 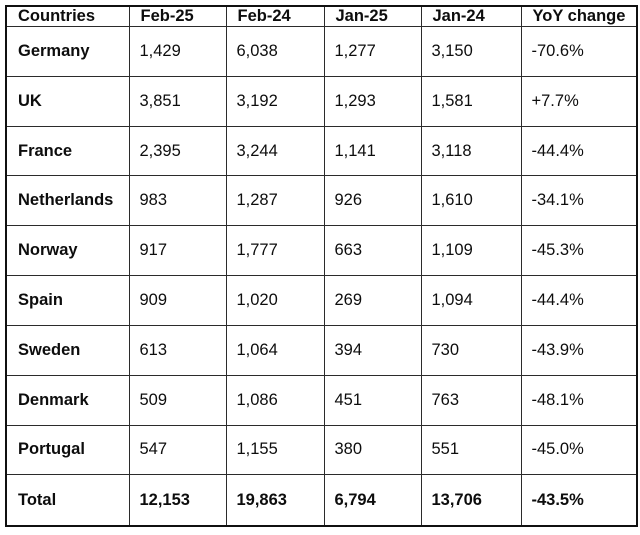 I want to click on data-cell: 1,610, so click(x=471, y=201).